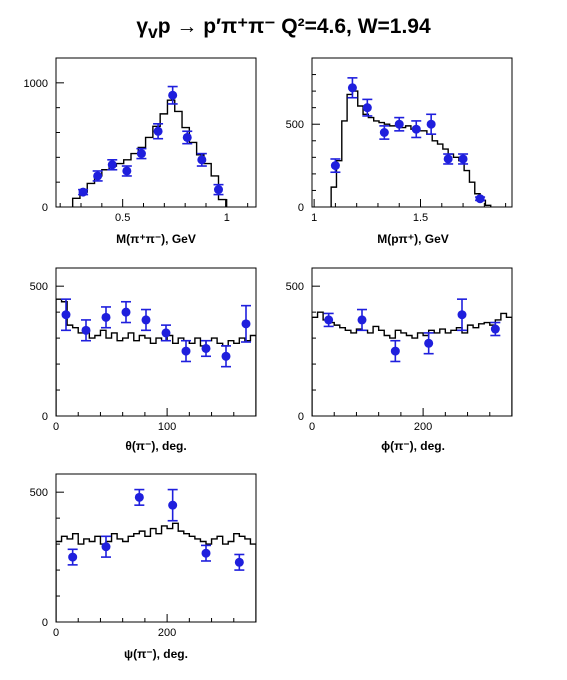 This screenshot has width=567, height=680. Describe the element at coordinates (156, 572) in the screenshot. I see `histogram-line` at that location.